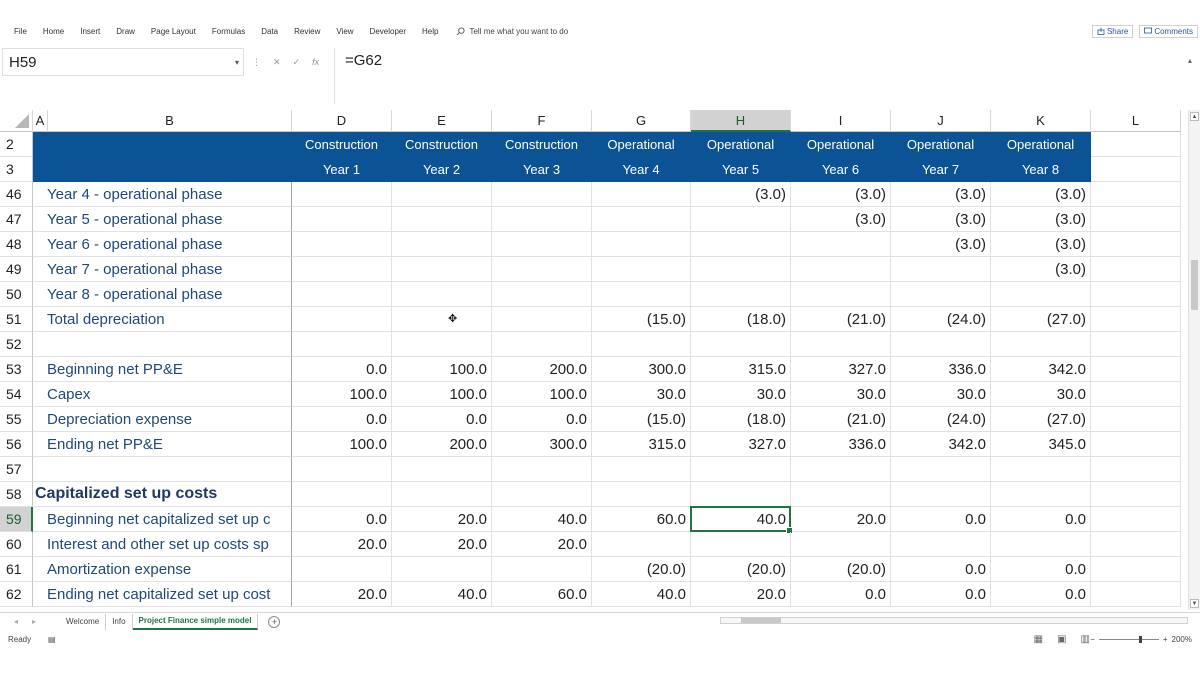  I want to click on formula-input: =G62 ▴, so click(766, 76).